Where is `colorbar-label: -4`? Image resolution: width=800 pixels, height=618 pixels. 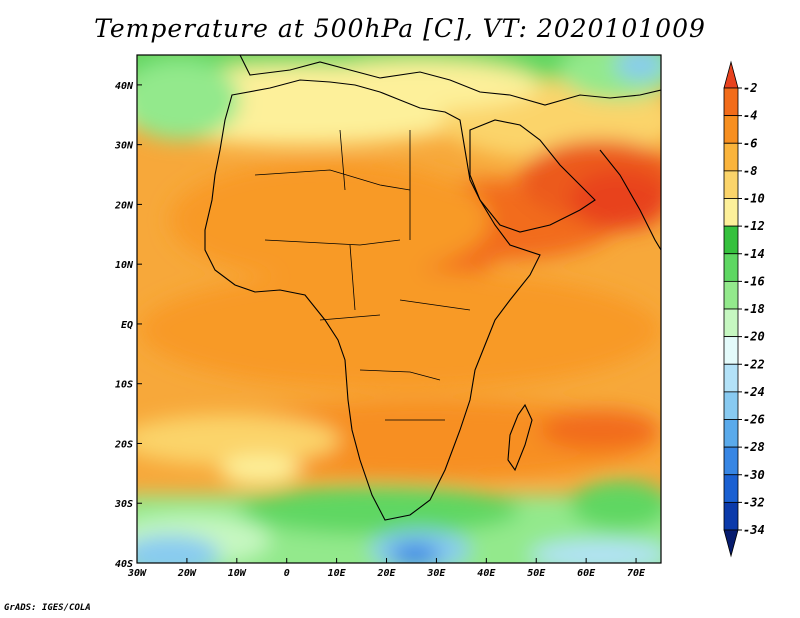 colorbar-label: -4 is located at coordinates (750, 116).